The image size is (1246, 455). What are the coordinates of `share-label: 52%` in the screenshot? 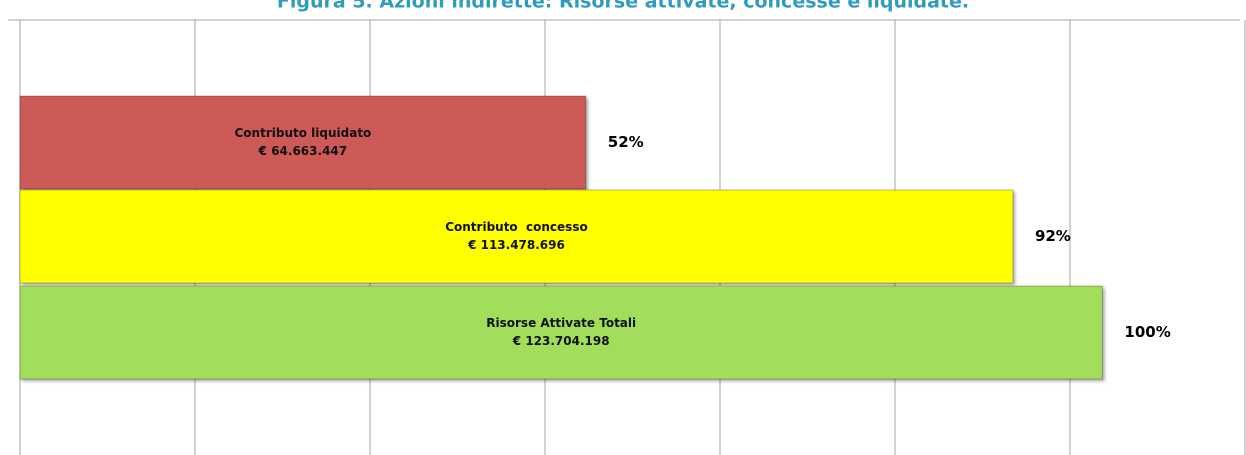 It's located at (626, 142).